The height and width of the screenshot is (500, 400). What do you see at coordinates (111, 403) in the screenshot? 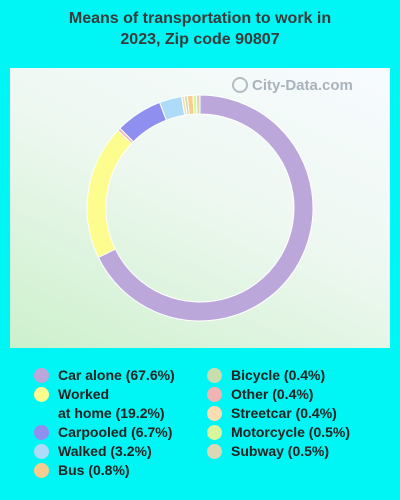
I see `legend-label: Worked at home (19.2%)` at bounding box center [111, 403].